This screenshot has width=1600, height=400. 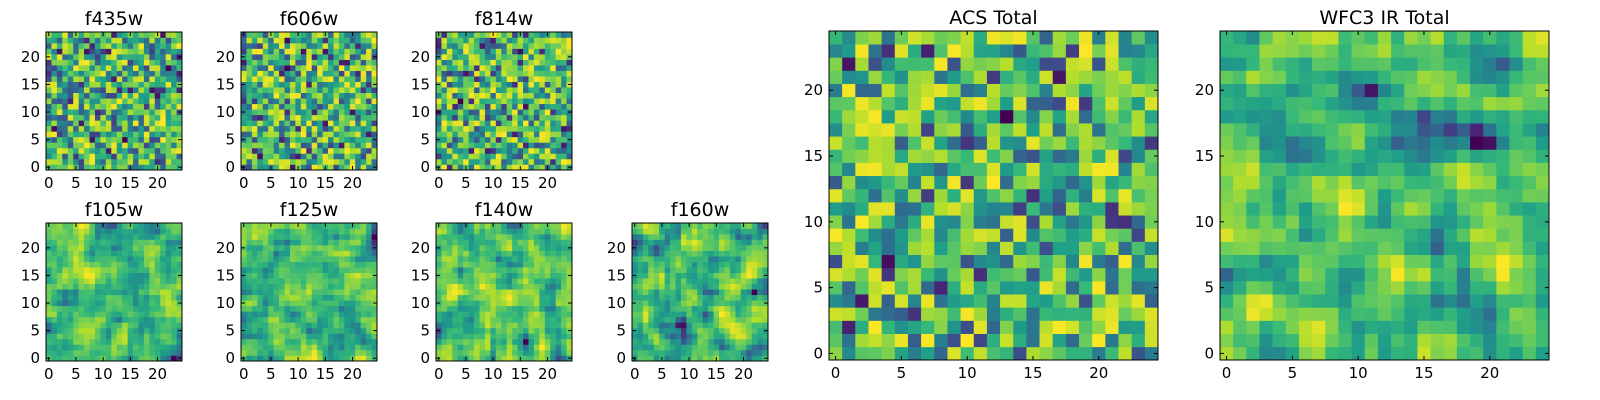 I want to click on x-tick-label: 10, so click(x=493, y=183).